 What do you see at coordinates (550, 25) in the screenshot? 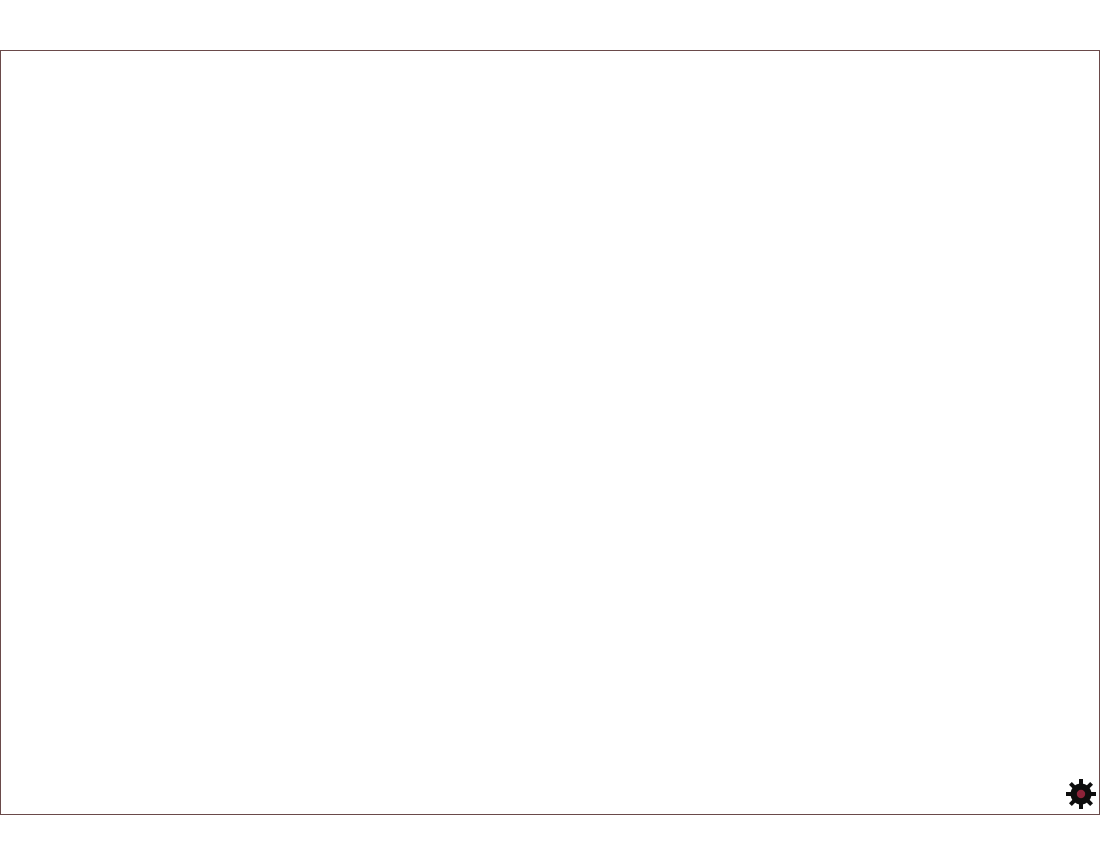
I see `header` at bounding box center [550, 25].